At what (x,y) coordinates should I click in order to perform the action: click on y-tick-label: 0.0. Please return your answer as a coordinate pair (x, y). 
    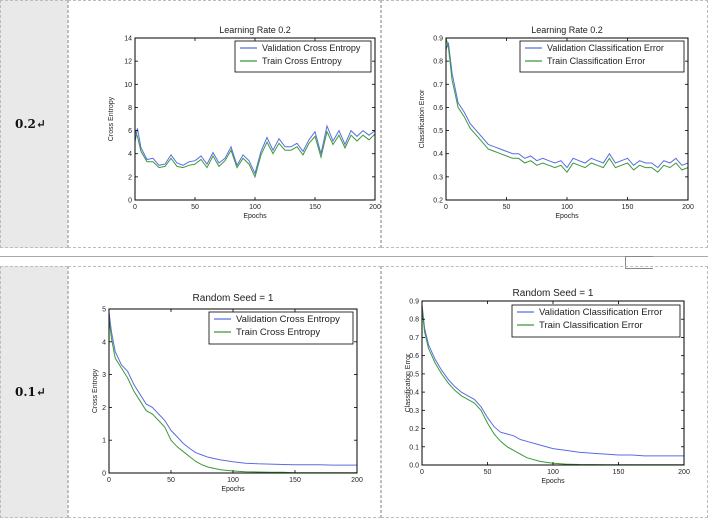
    Looking at the image, I should click on (414, 466).